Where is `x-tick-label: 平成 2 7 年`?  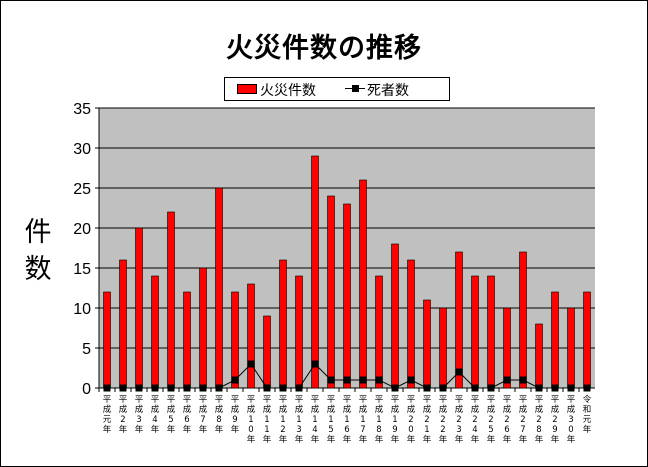 x-tick-label: 平成 2 7 年 is located at coordinates (523, 420).